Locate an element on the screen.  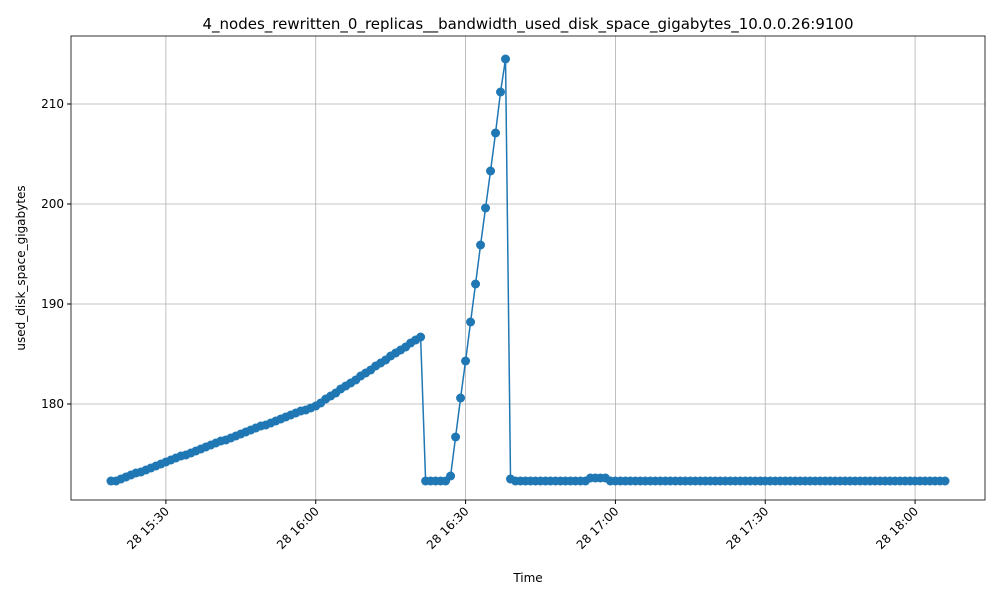
y-tick-label: 200 is located at coordinates (52, 204).